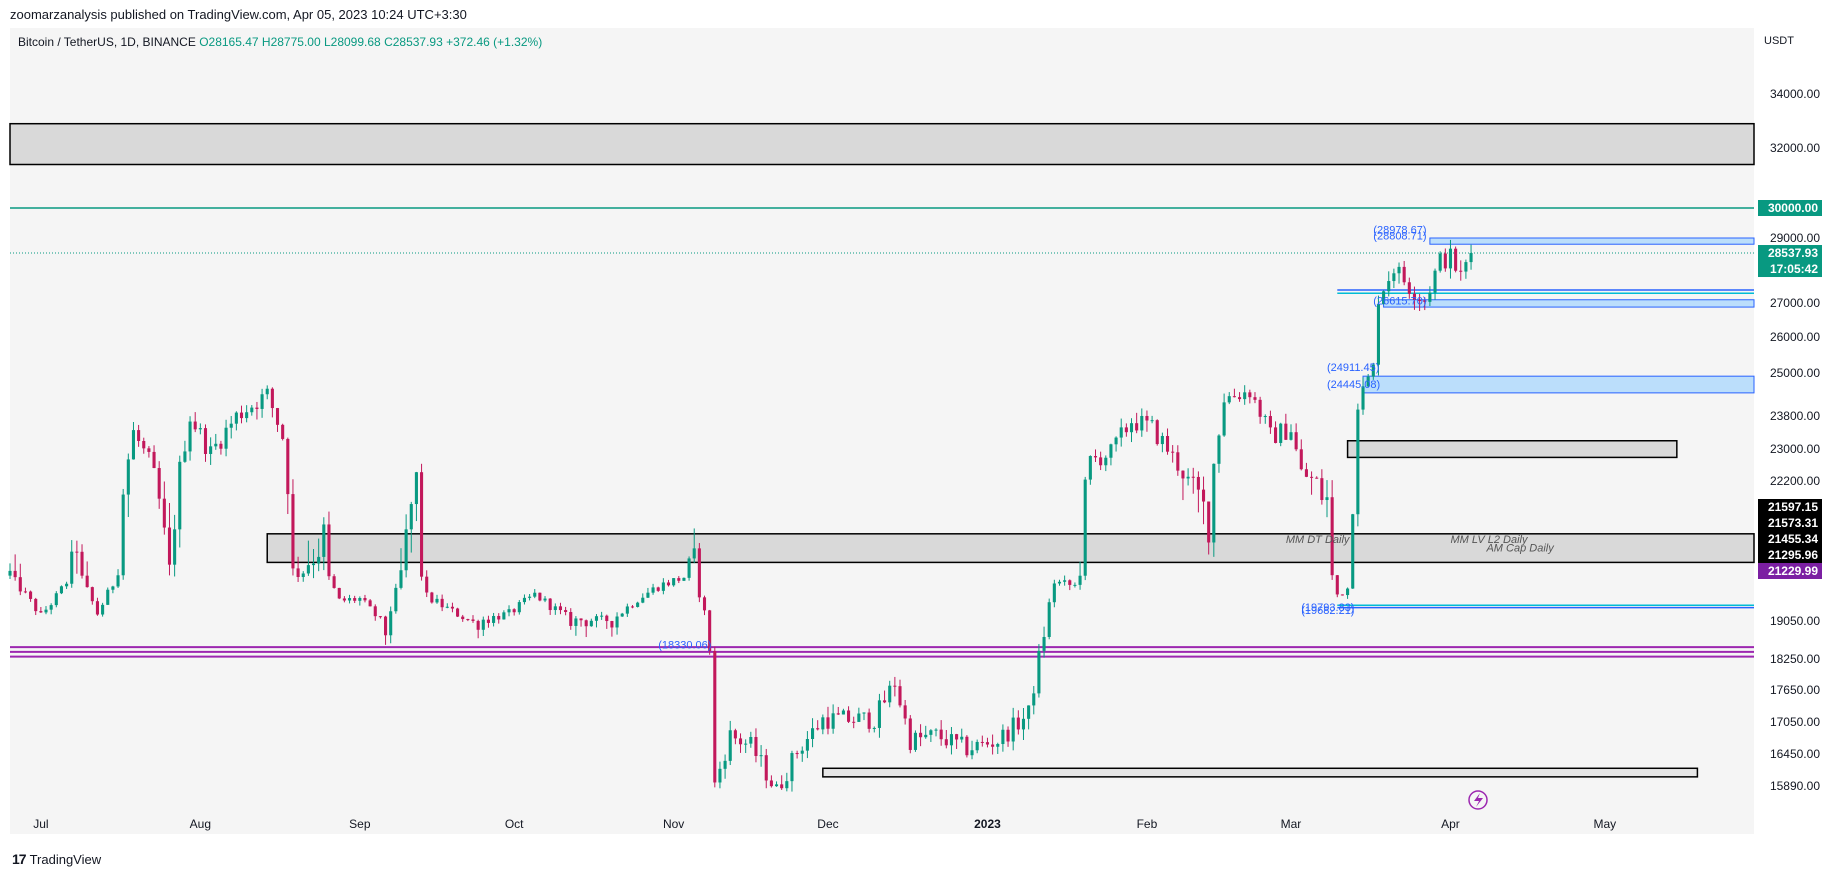 This screenshot has height=875, width=1834. I want to click on high-value: H28775.00, so click(291, 42).